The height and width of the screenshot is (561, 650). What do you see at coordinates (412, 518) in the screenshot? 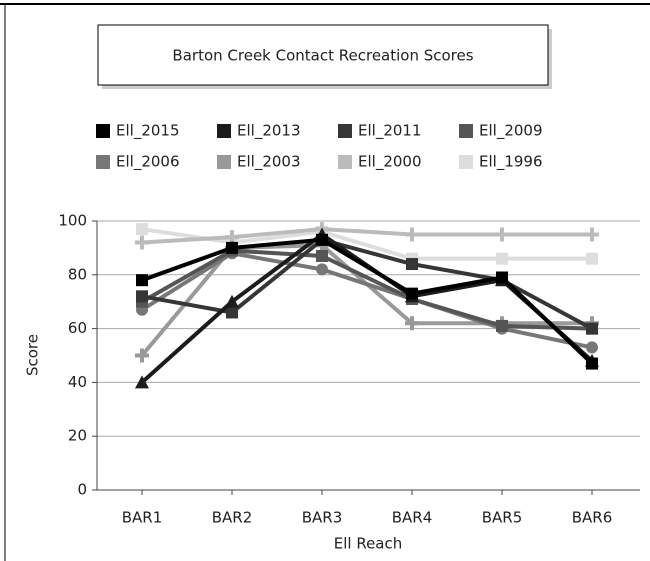
I see `x-tick-label: BAR4` at bounding box center [412, 518].